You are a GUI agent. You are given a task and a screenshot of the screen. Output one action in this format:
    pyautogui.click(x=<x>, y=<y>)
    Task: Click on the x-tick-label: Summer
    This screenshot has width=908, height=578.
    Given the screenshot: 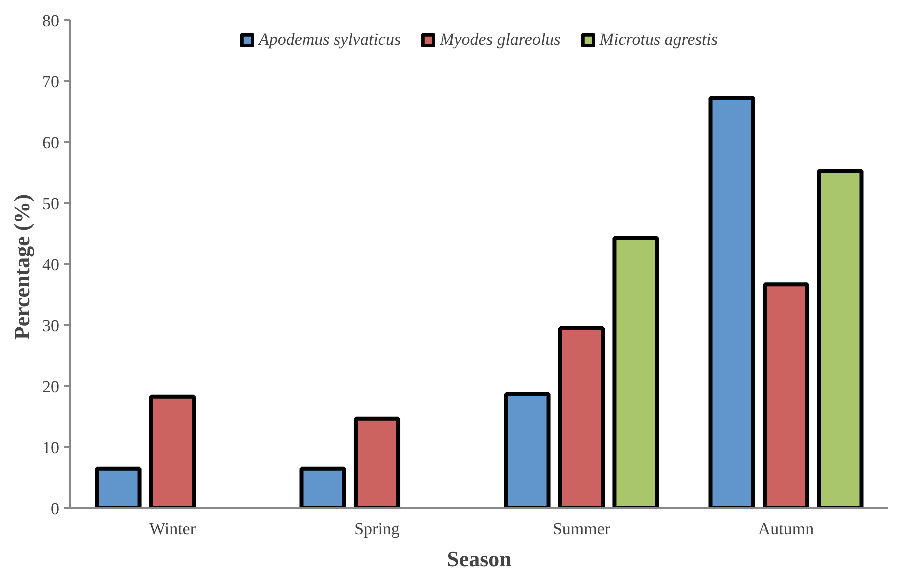 What is the action you would take?
    pyautogui.click(x=581, y=529)
    